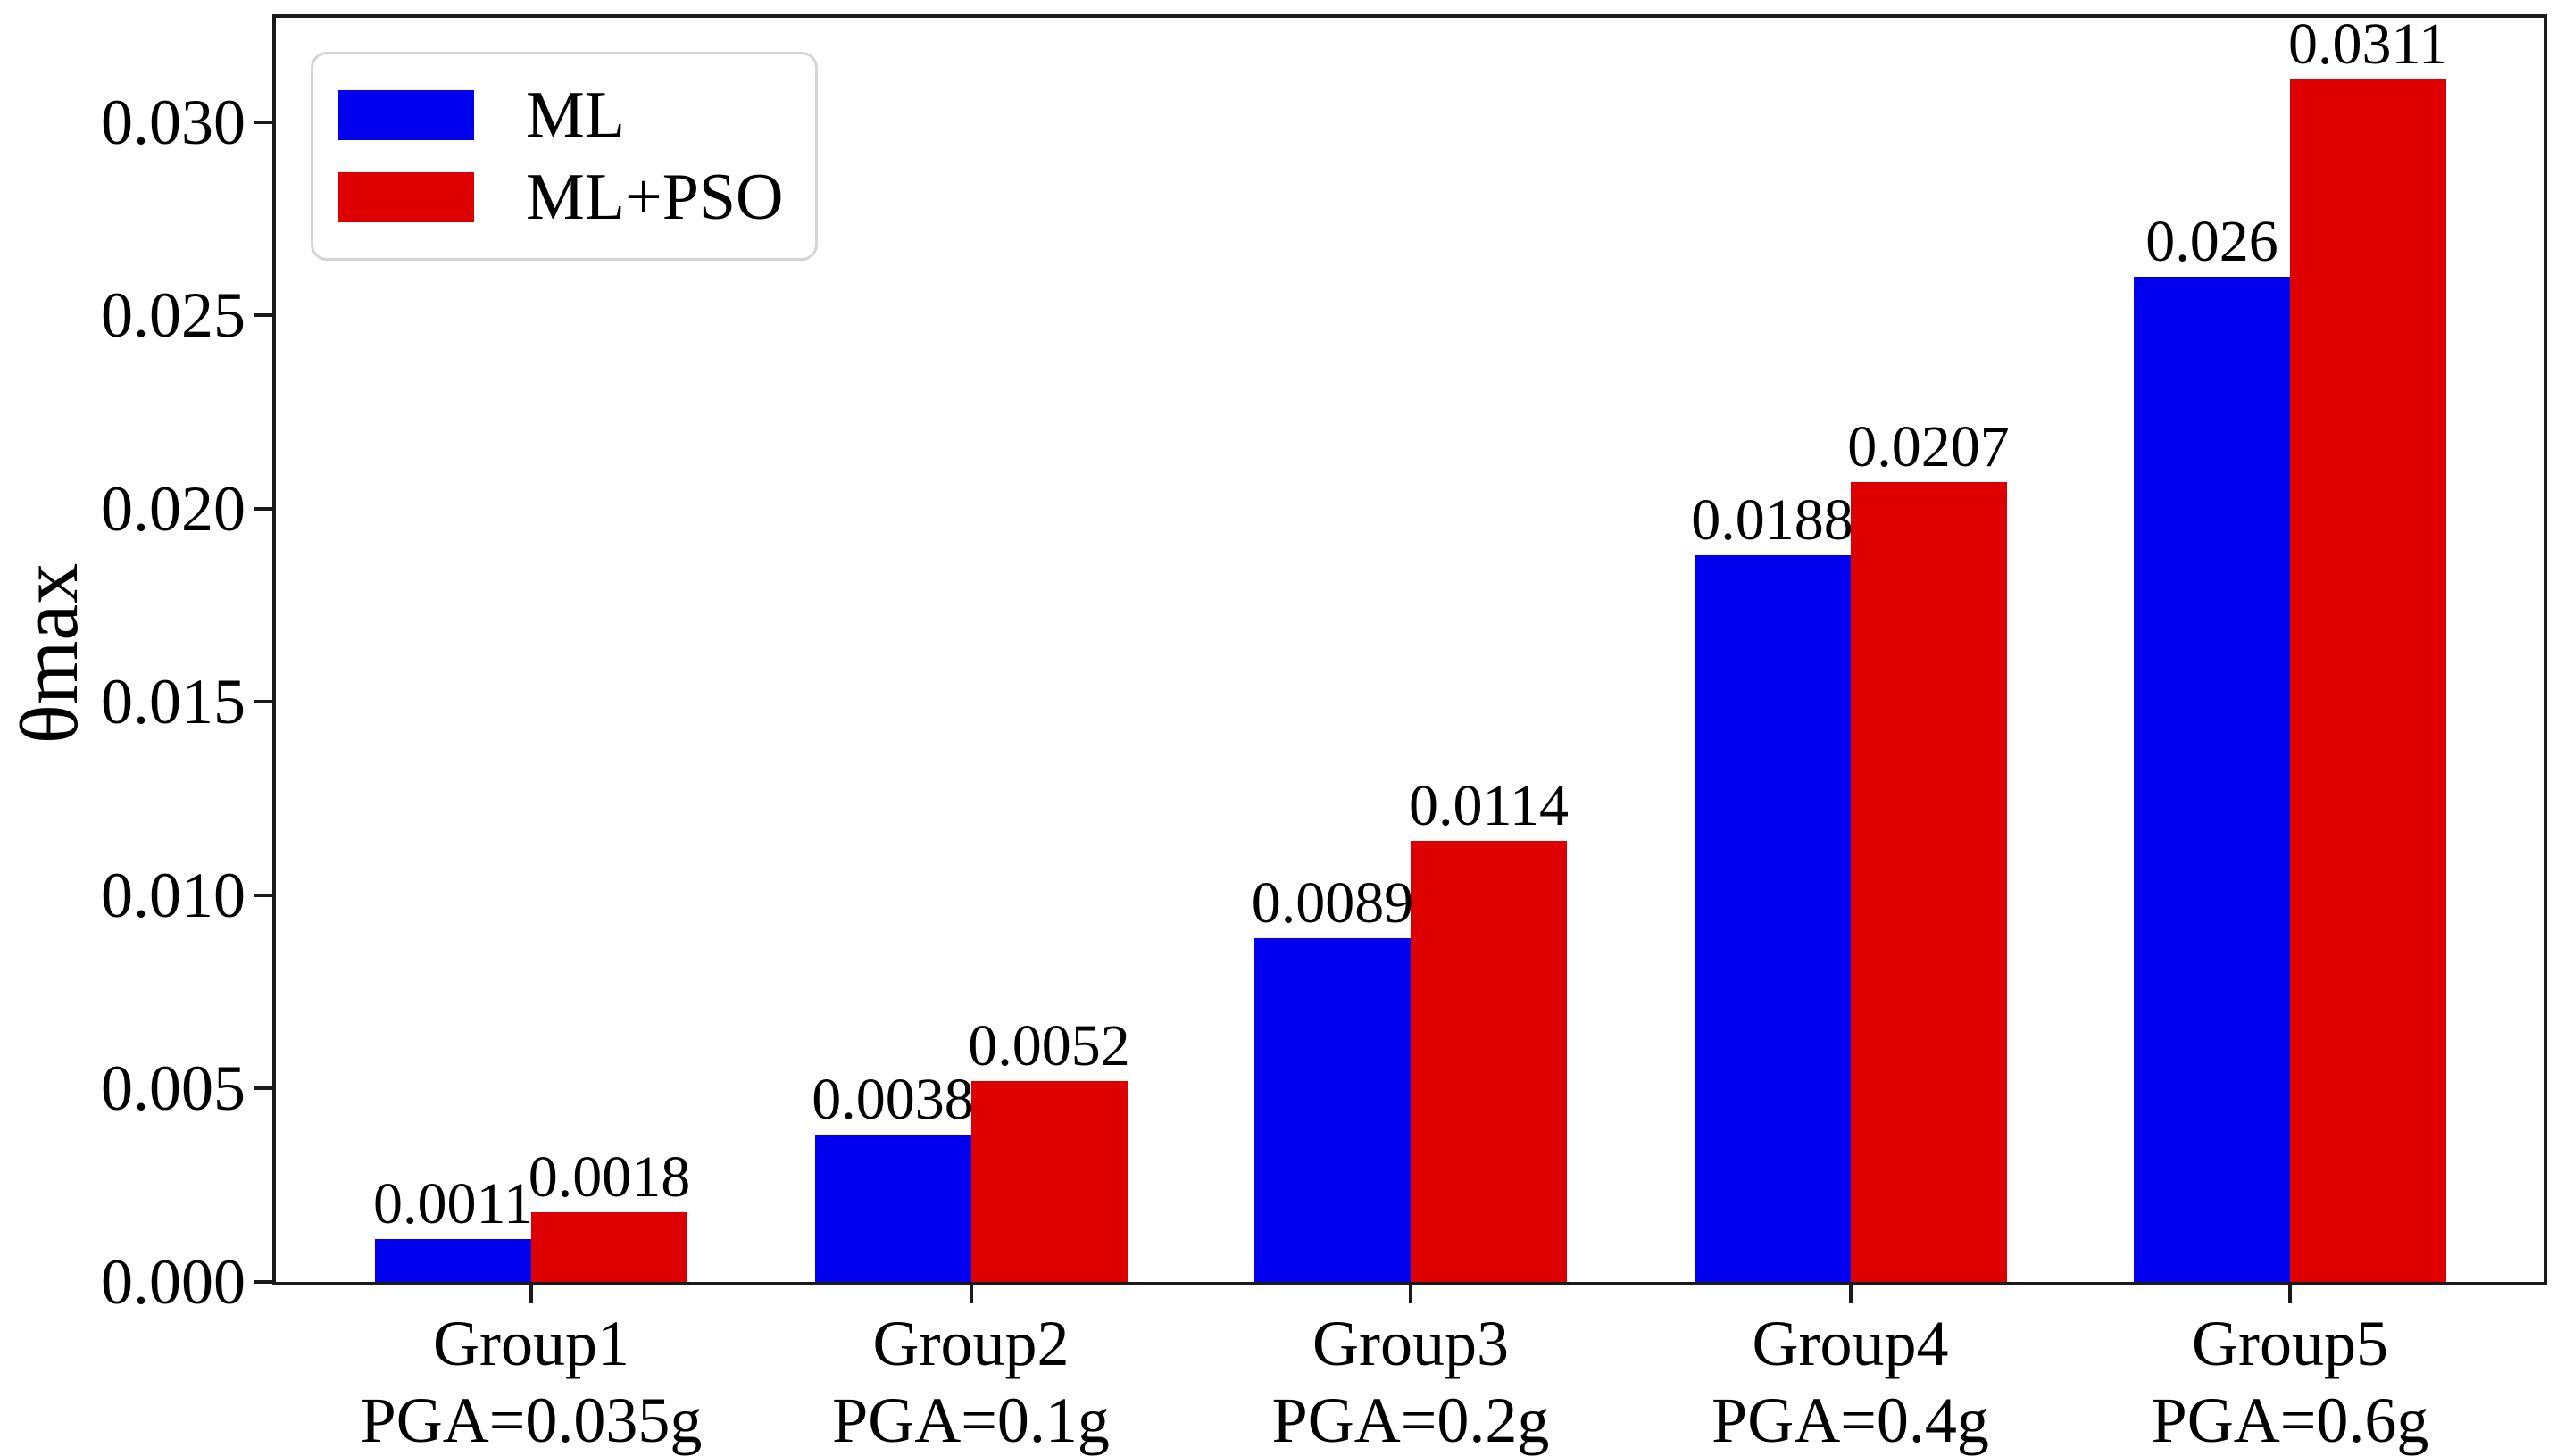 The image size is (2565, 1456). Describe the element at coordinates (1410, 1344) in the screenshot. I see `x-tick-label-line1: Group3` at that location.